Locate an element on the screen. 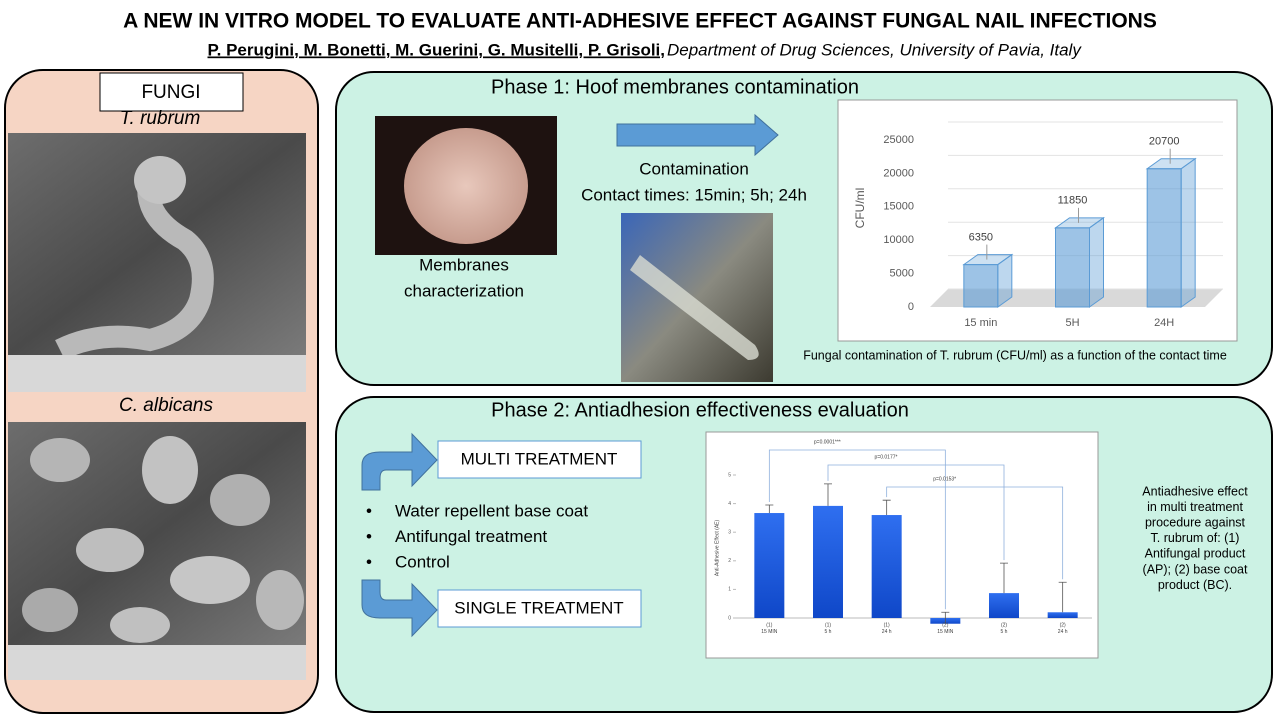  membrane-photo is located at coordinates (466, 185).